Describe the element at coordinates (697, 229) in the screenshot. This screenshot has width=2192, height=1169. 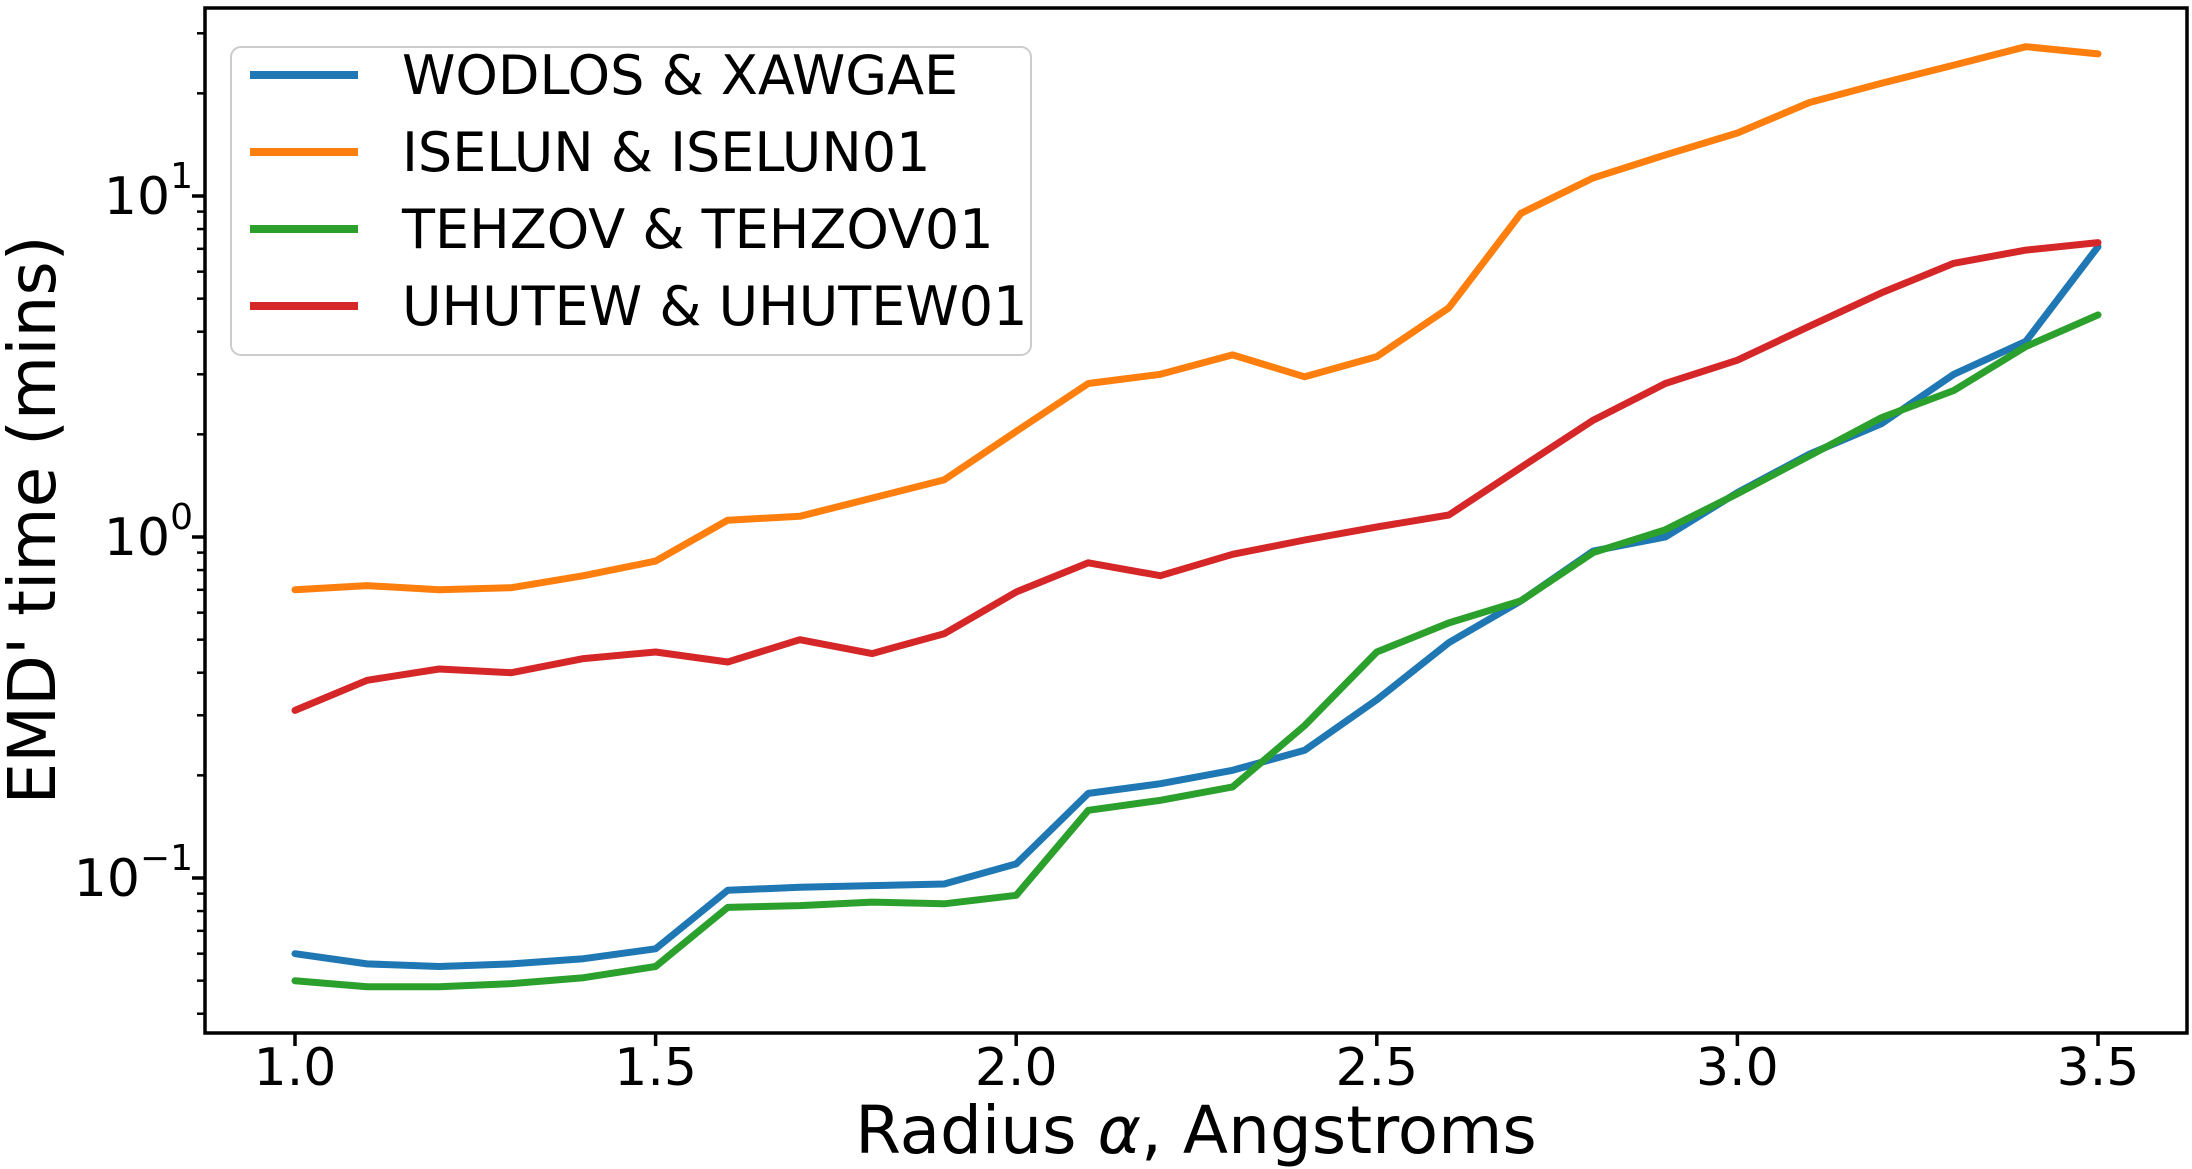
I see `legend-label-3: TEHZOV & TEHZOV01` at that location.